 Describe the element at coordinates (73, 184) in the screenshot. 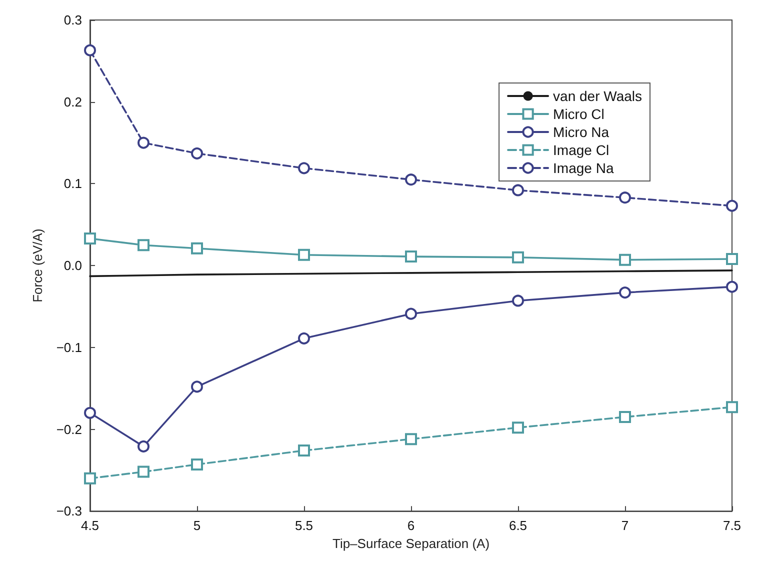

I see `y-tick-label: 0.1` at that location.